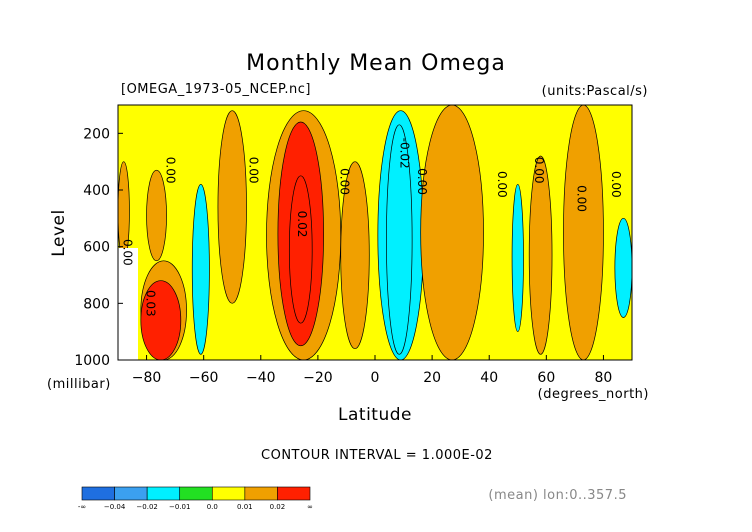 This screenshot has width=752, height=532. Describe the element at coordinates (593, 394) in the screenshot. I see `x-axis-units: (degrees_north)` at that location.